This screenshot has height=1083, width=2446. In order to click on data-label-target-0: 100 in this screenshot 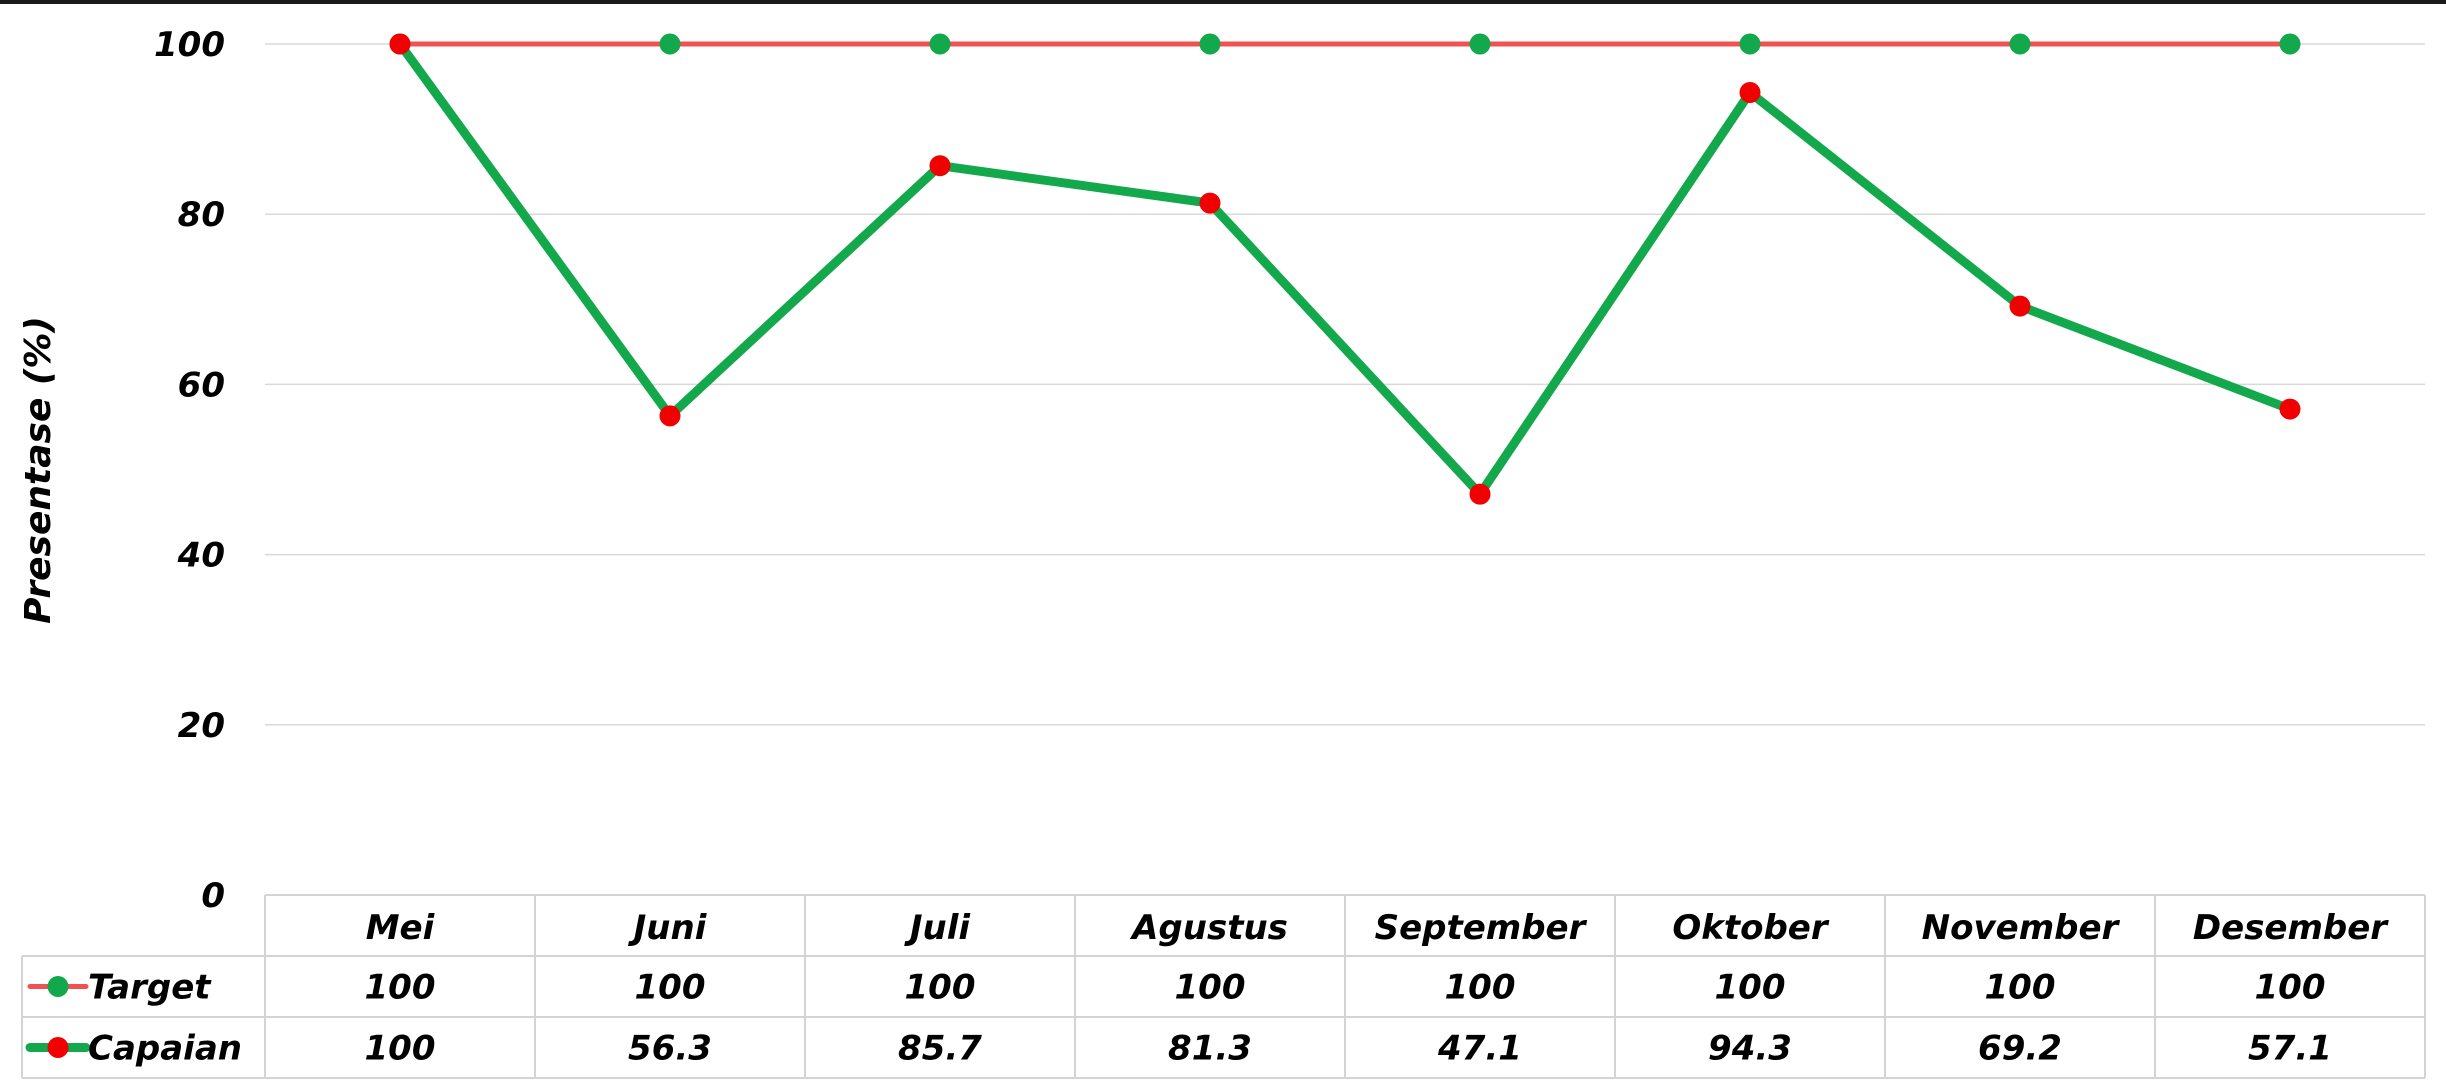, I will do `click(400, 988)`.